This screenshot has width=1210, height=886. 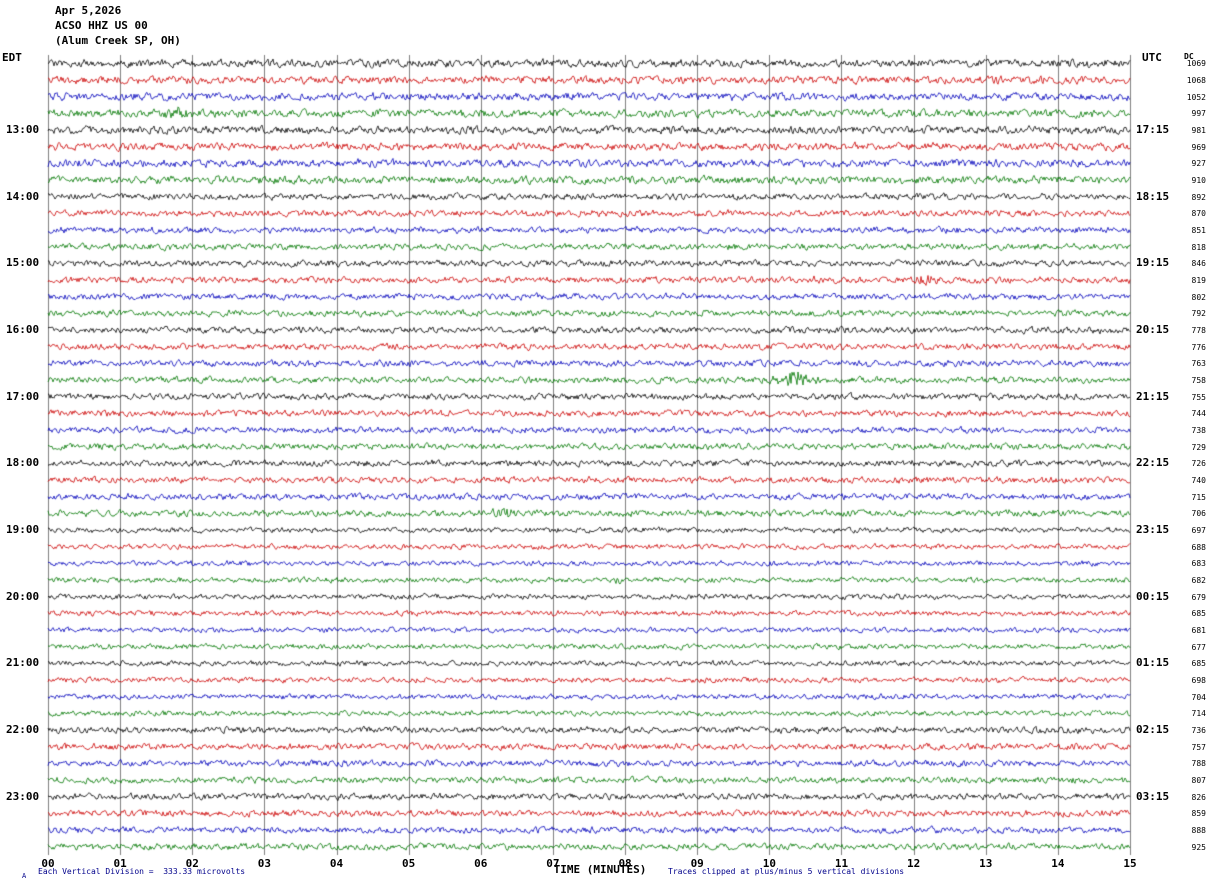 What do you see at coordinates (1153, 463) in the screenshot?
I see `utc-time-label: 22:15` at bounding box center [1153, 463].